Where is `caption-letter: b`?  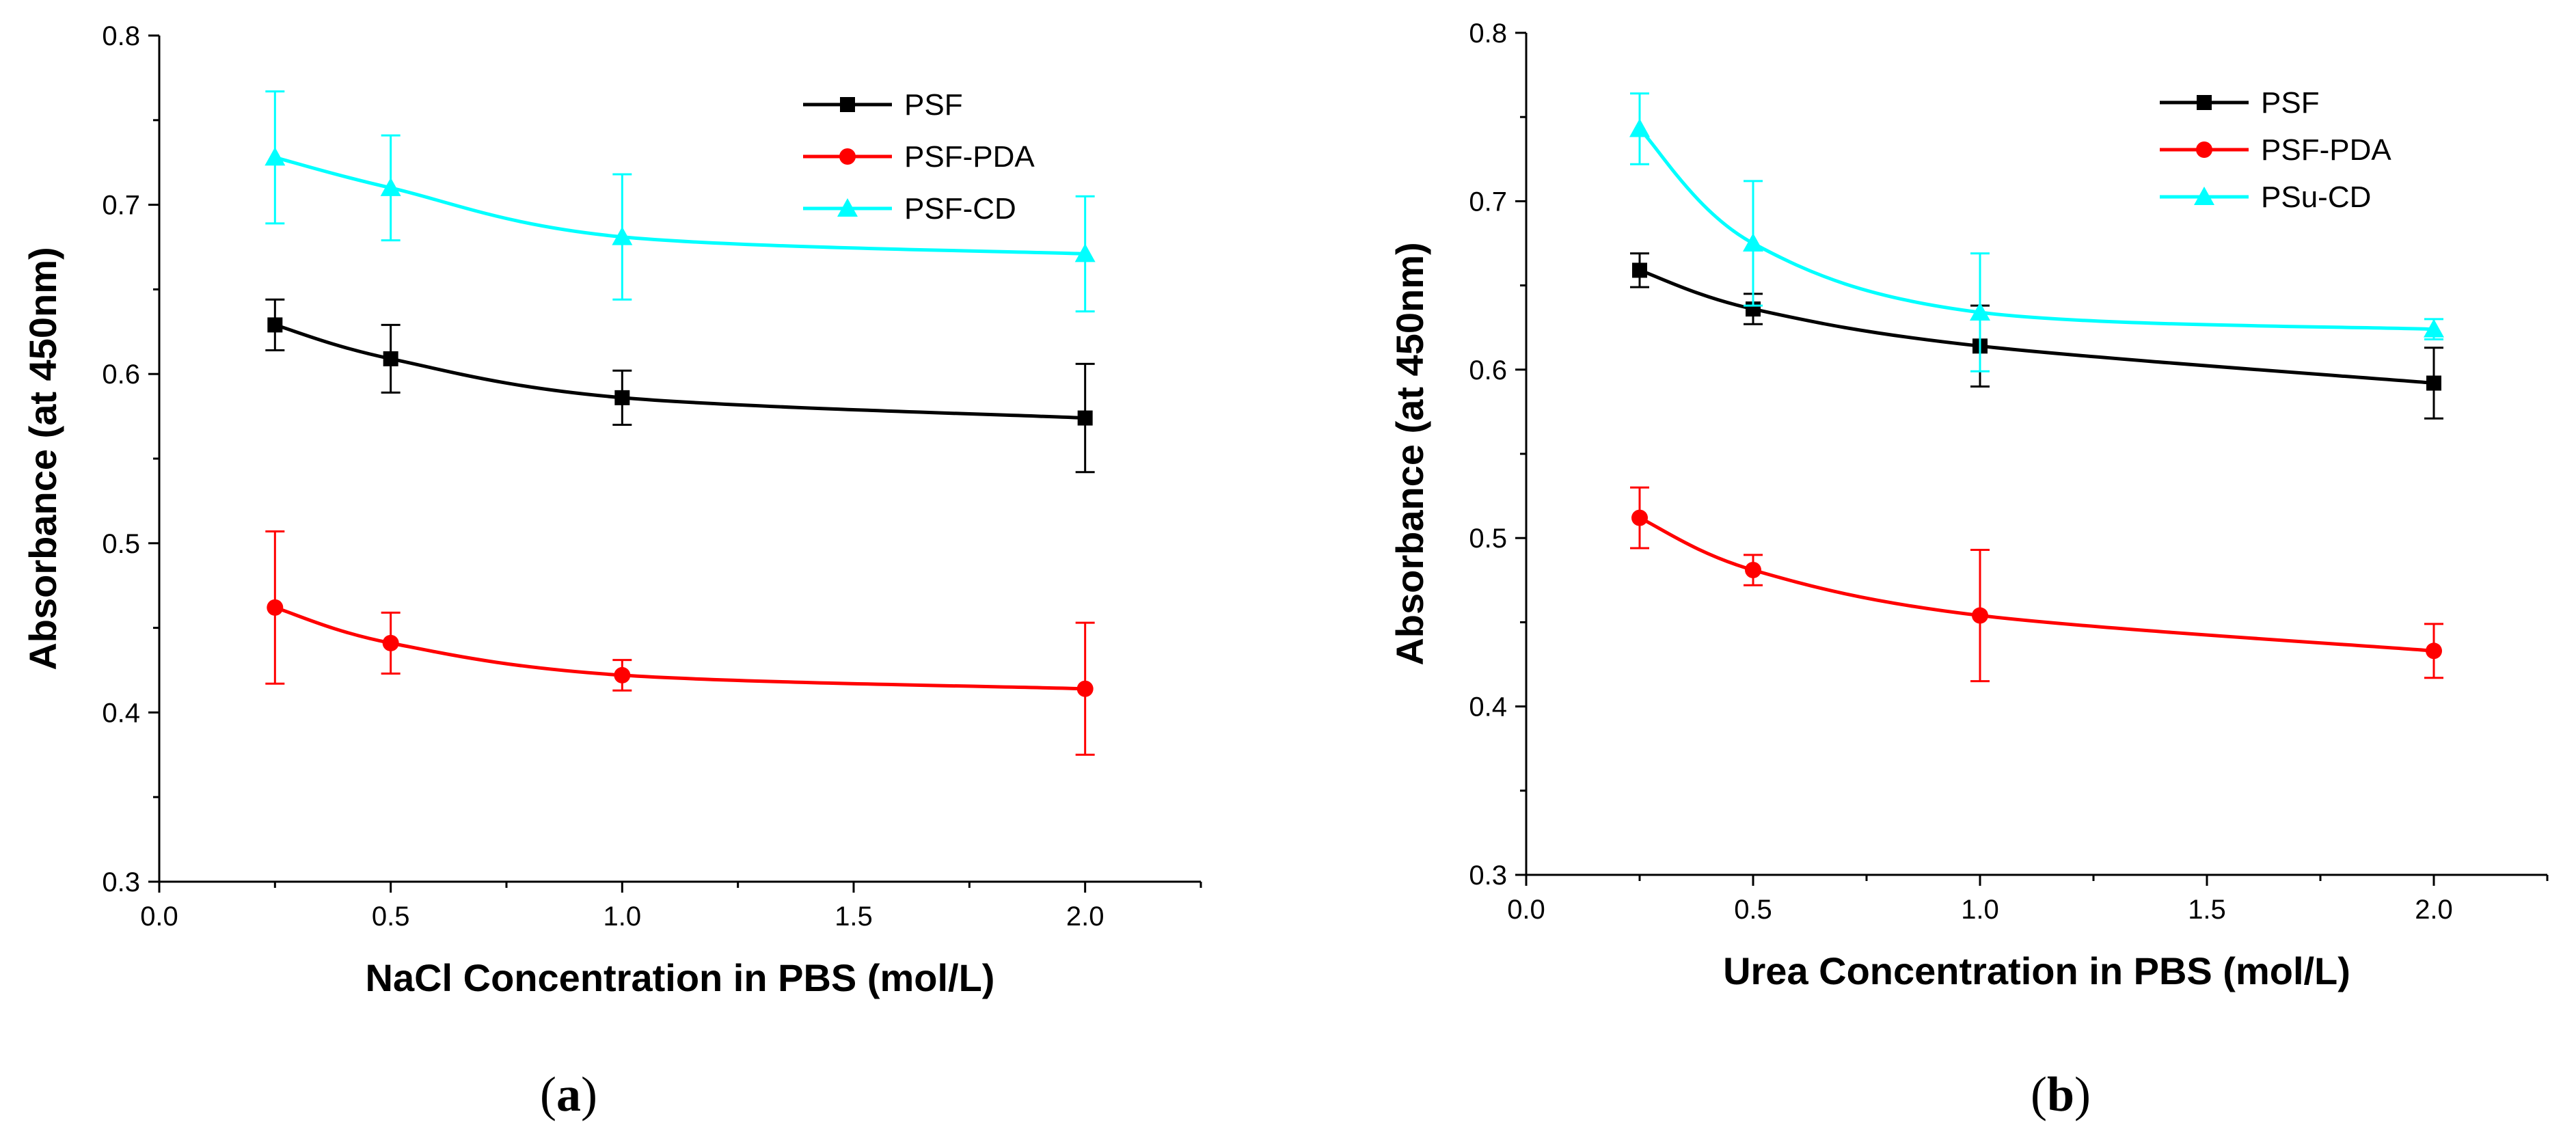
caption-letter: b is located at coordinates (2060, 1094).